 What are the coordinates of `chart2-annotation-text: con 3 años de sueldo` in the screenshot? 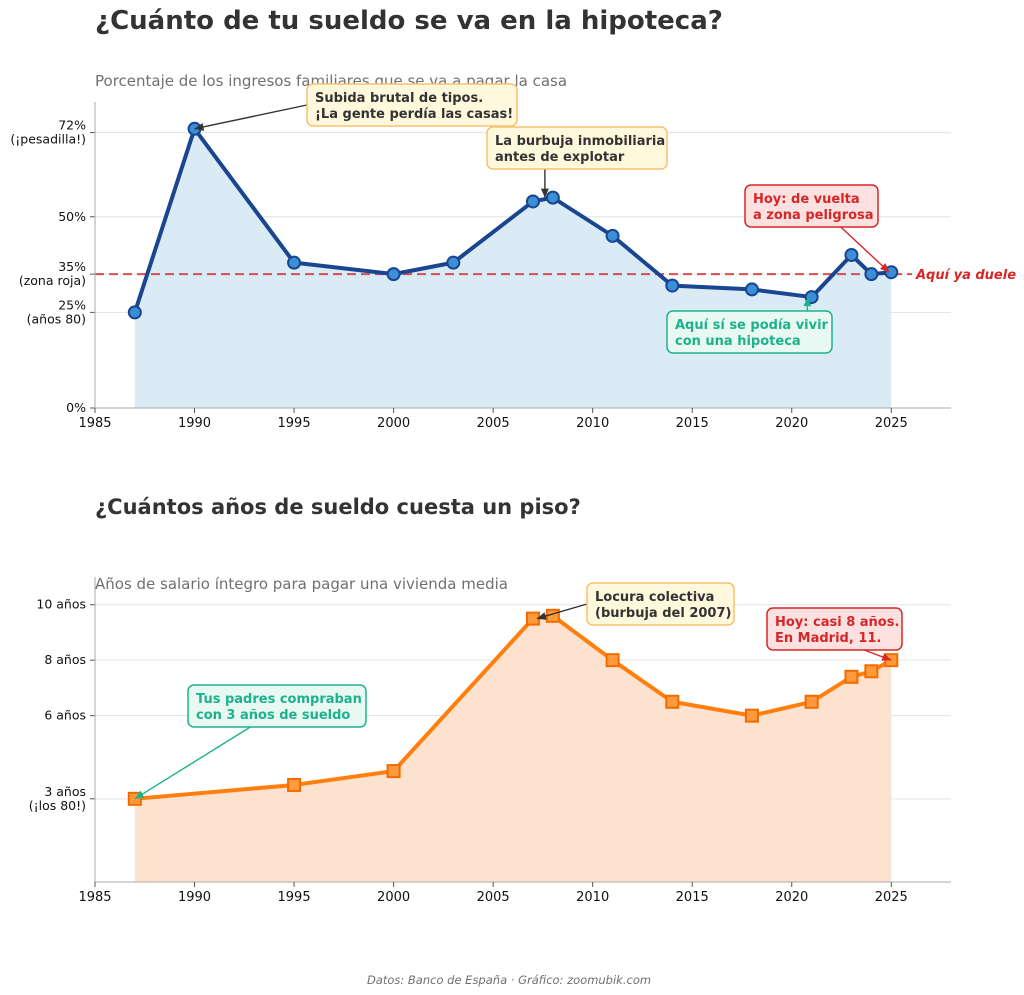 It's located at (273, 715).